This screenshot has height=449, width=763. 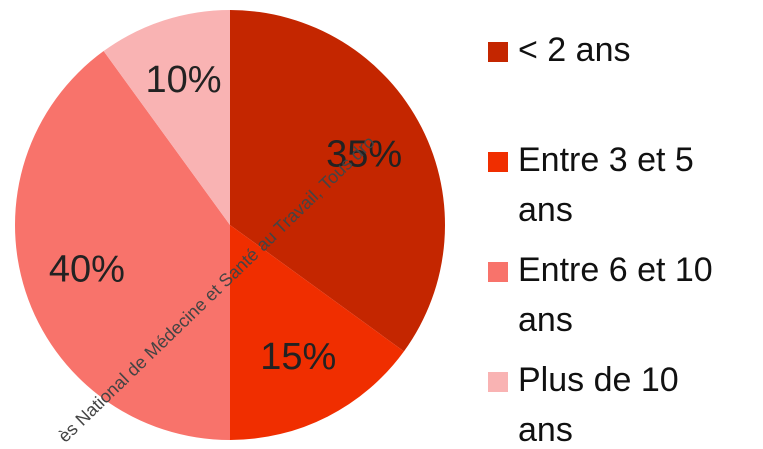 What do you see at coordinates (615, 295) in the screenshot?
I see `legend-label: Entre 6 et 10 ans` at bounding box center [615, 295].